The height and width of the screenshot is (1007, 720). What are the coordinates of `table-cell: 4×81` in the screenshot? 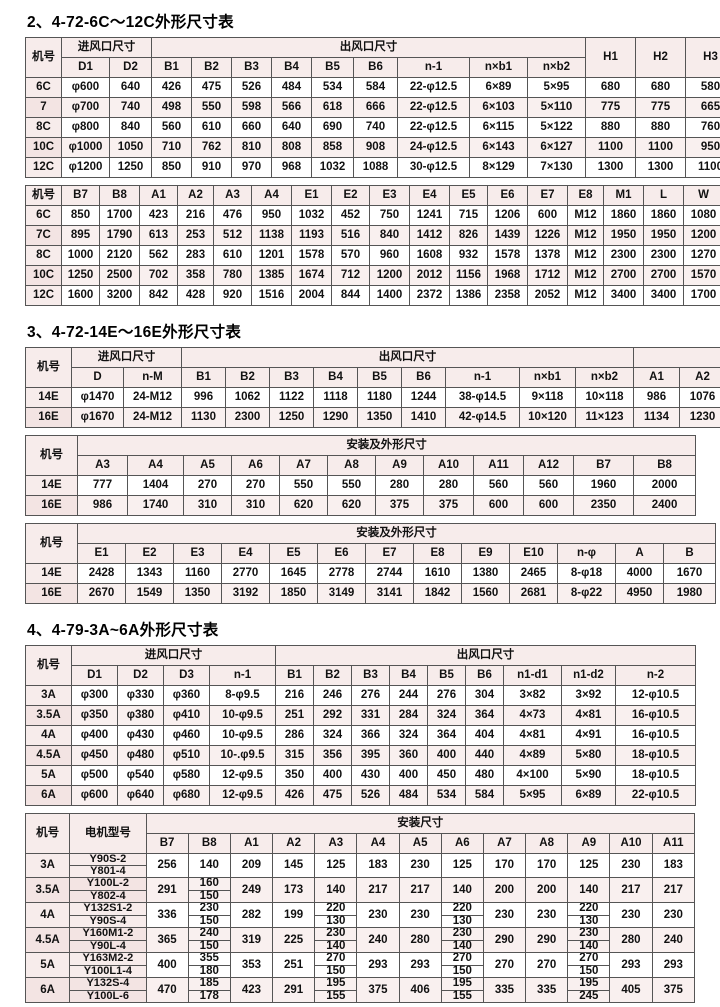 It's located at (532, 735).